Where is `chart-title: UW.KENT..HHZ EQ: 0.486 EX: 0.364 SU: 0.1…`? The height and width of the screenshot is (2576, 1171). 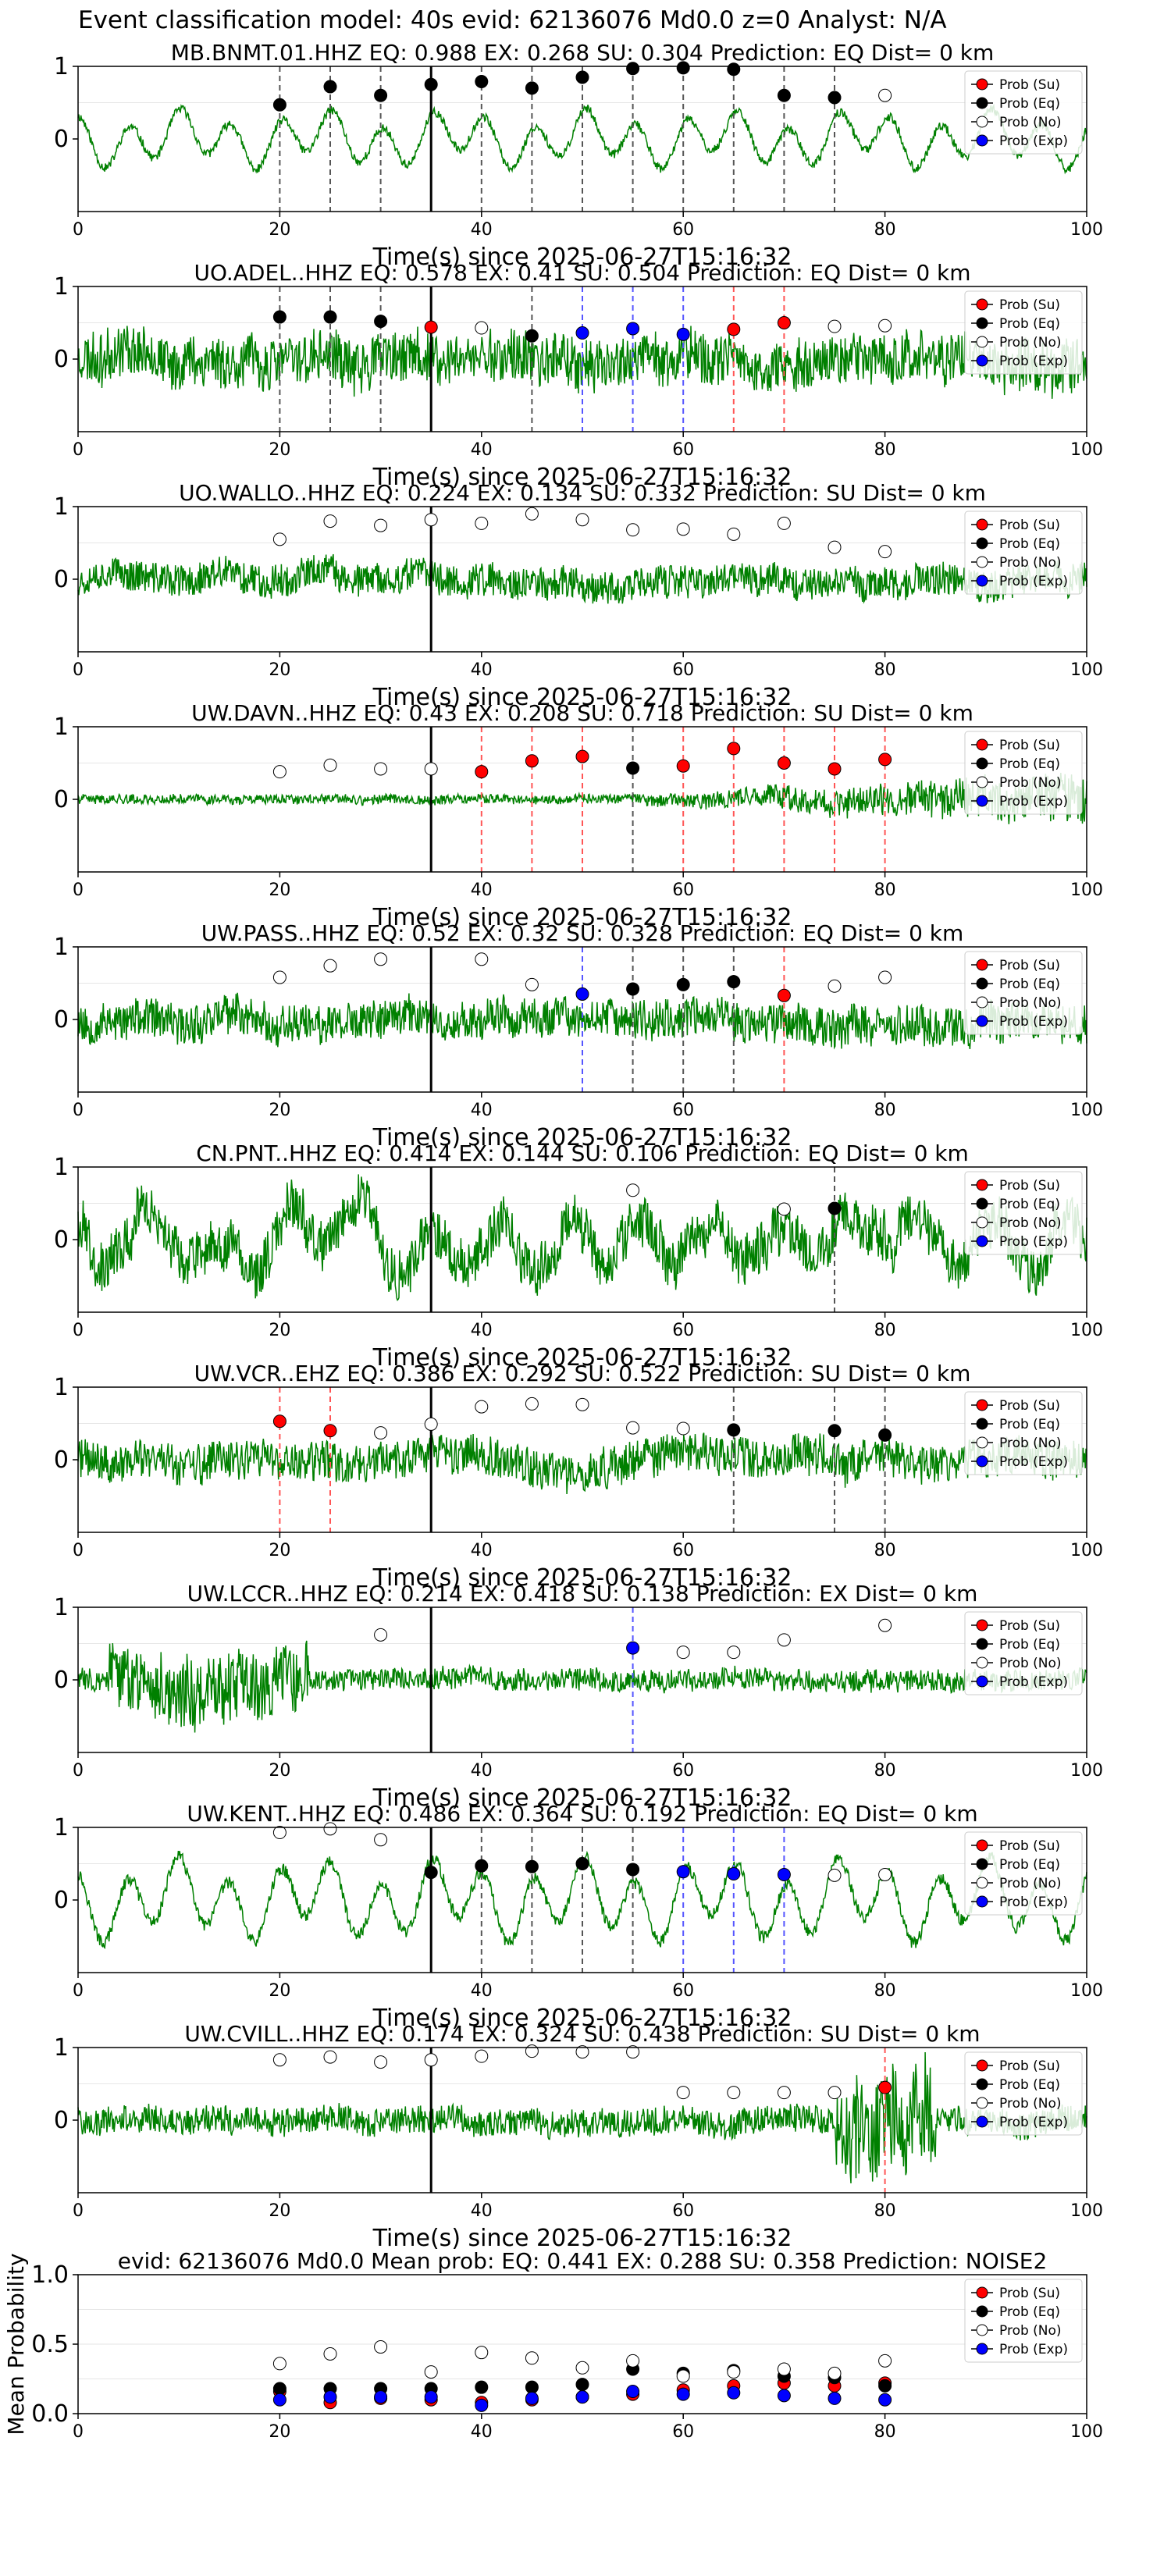 chart-title: UW.KENT..HHZ EQ: 0.486 EX: 0.364 SU: 0.1… is located at coordinates (582, 1814).